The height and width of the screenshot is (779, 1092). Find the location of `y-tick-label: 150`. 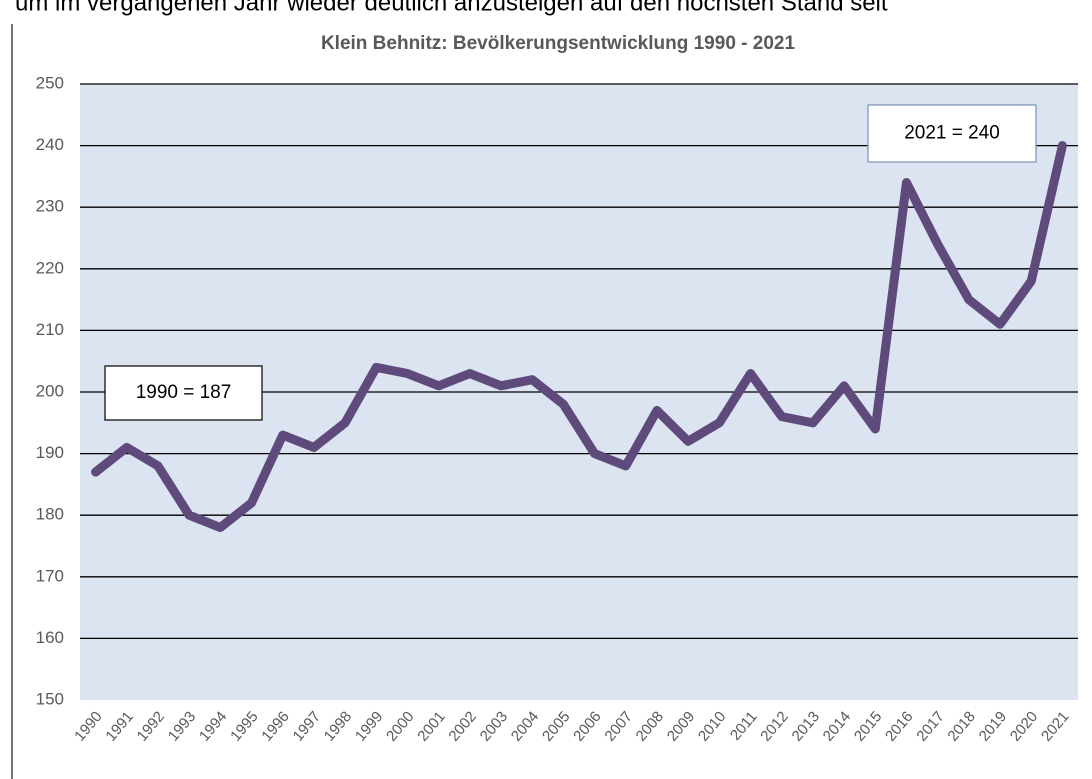

y-tick-label: 150 is located at coordinates (50, 698).